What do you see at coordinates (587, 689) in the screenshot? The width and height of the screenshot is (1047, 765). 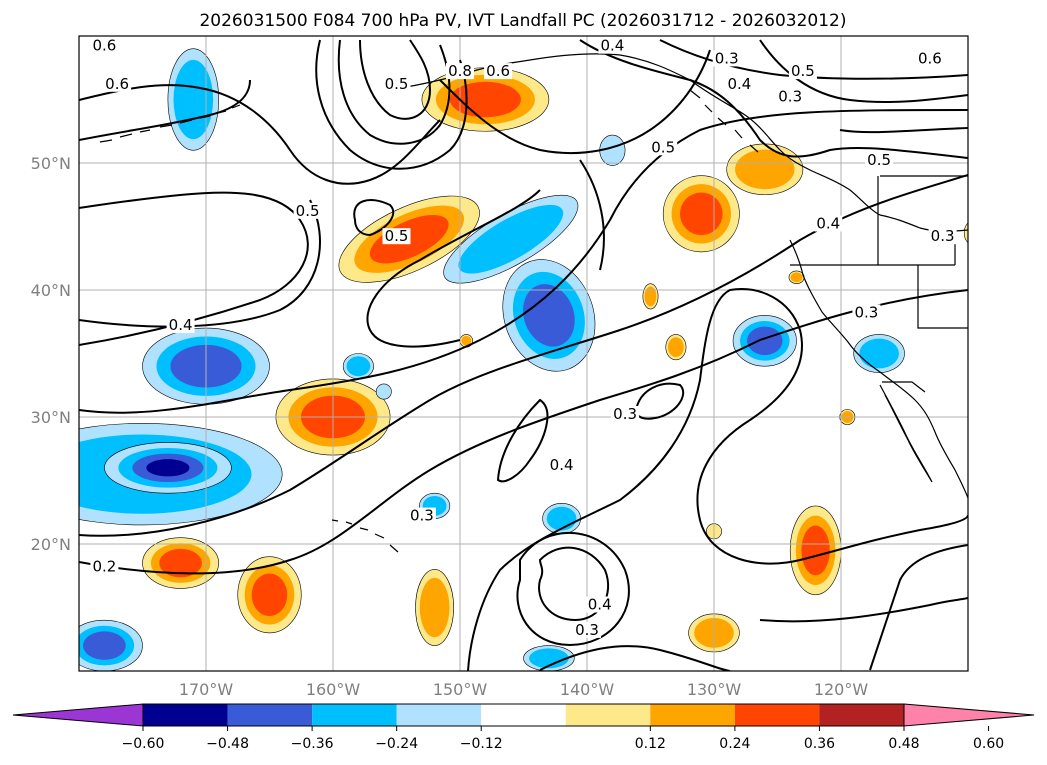 I see `longitude-tick-label: 140°W` at bounding box center [587, 689].